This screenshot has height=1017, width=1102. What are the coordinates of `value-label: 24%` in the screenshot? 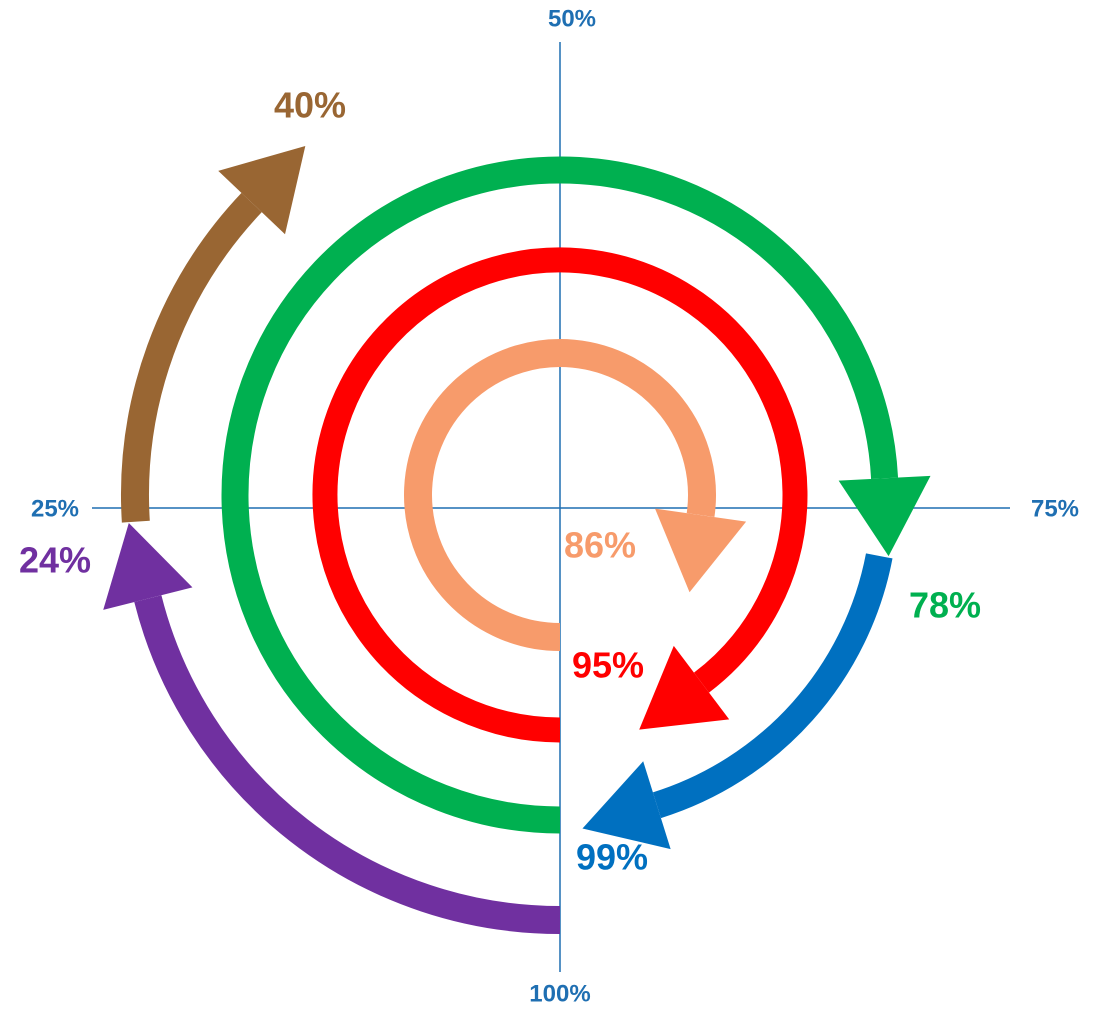 It's located at (55, 560).